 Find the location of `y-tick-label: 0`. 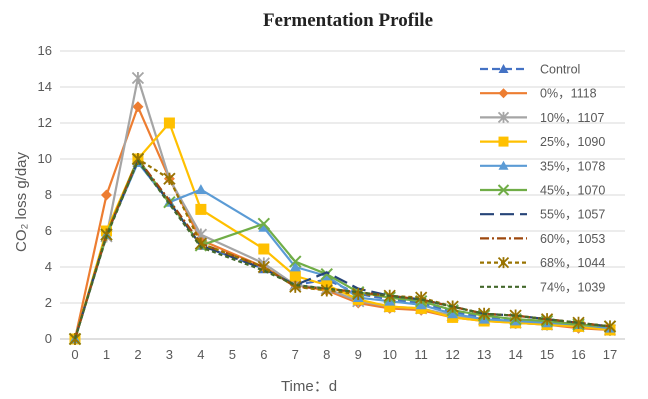

y-tick-label: 0 is located at coordinates (48, 338).